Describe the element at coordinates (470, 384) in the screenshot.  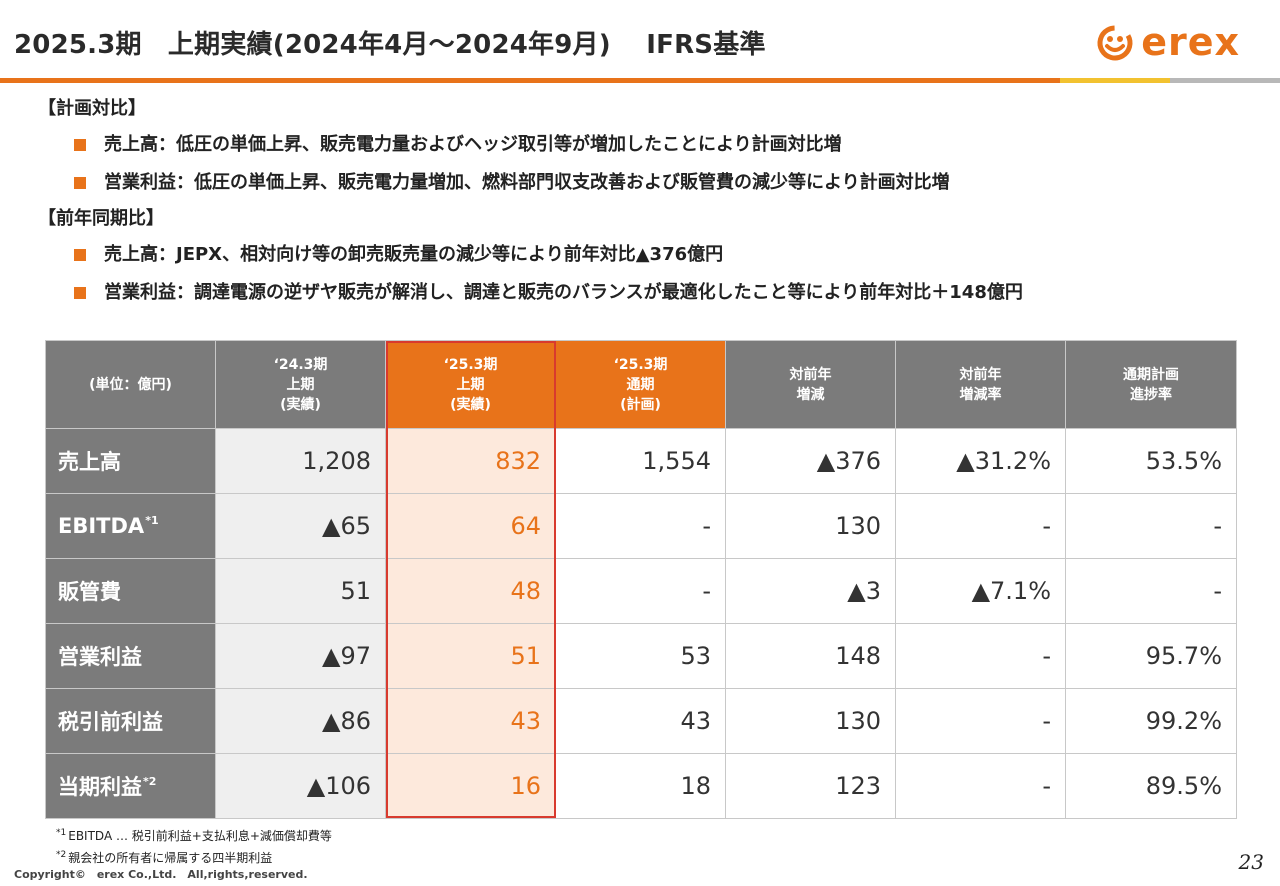
I see `header-cur-h1-actual: ‘25.3期 上期 (実績)` at that location.